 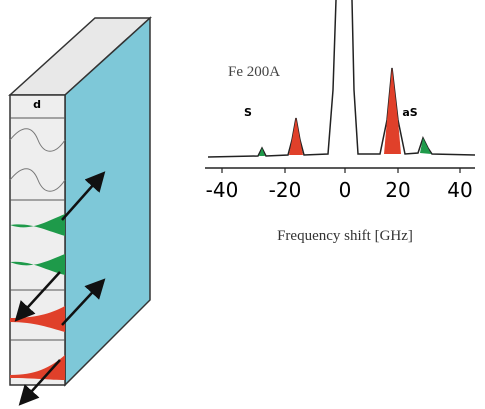 What do you see at coordinates (345, 236) in the screenshot?
I see `axis-title: Frequency shift [GHz]` at bounding box center [345, 236].